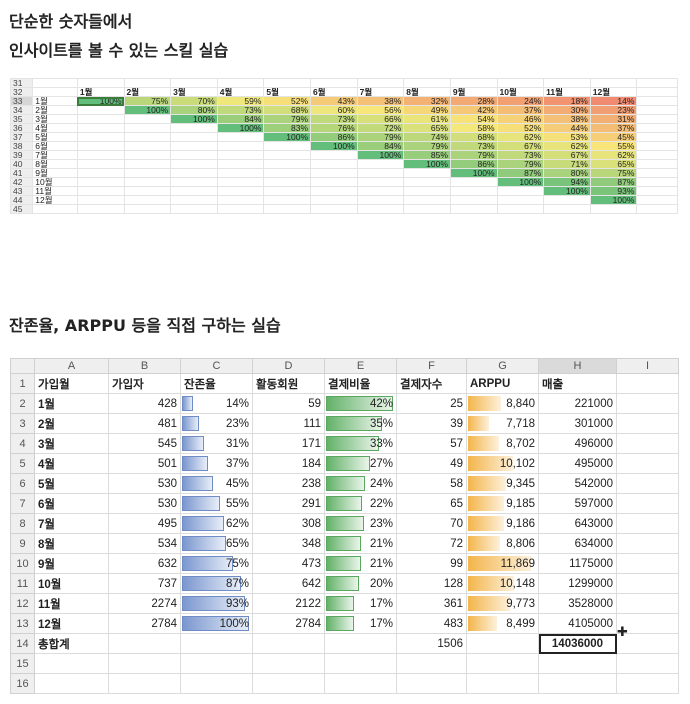 The image size is (690, 704). What do you see at coordinates (360, 563) in the screenshot?
I see `payment-rate-cell: 21%` at bounding box center [360, 563].